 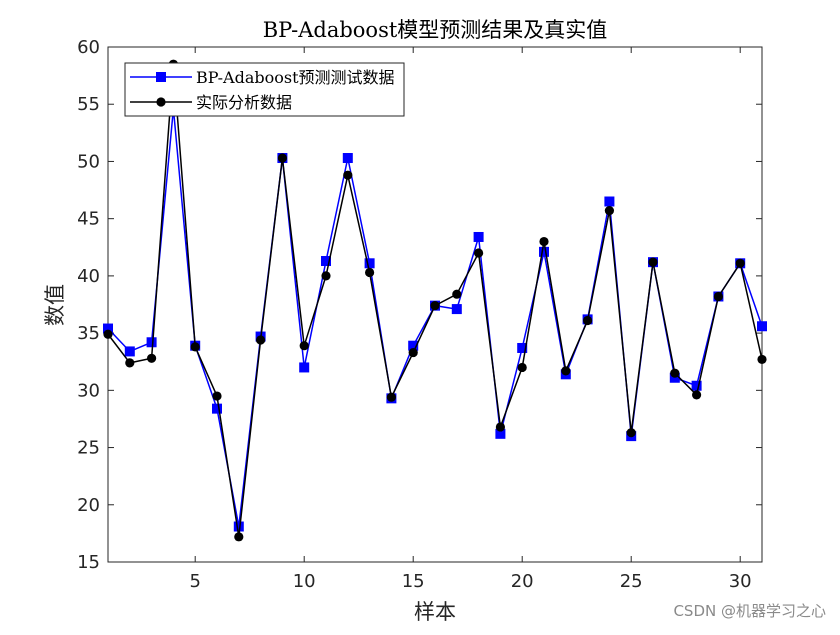 I want to click on legend-label-predicted: BP-Adaboost预测测试数据, so click(x=295, y=77).